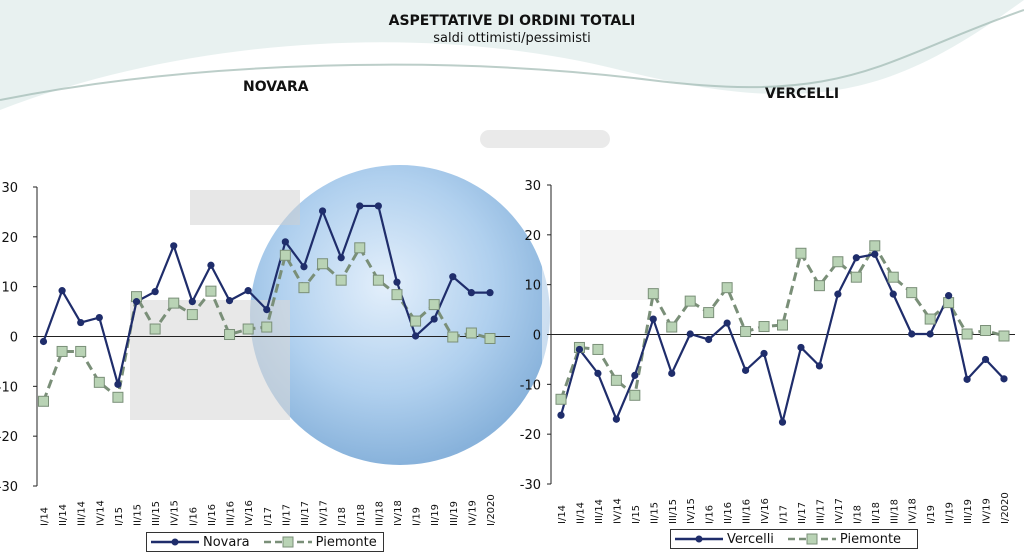  I want to click on legend-item-local: Vercelli, so click(722, 539).